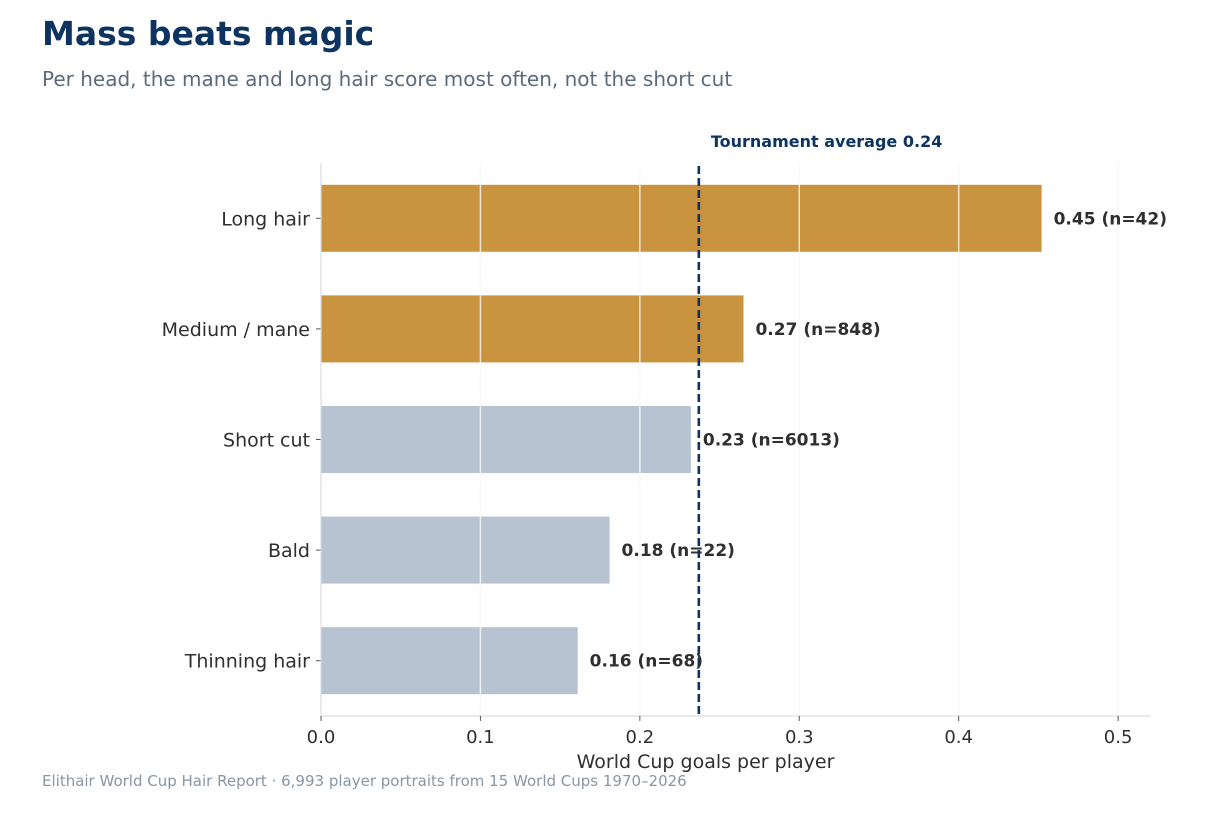 The width and height of the screenshot is (1210, 814). Describe the element at coordinates (678, 551) in the screenshot. I see `value-label: 0.18 (n=22)` at that location.